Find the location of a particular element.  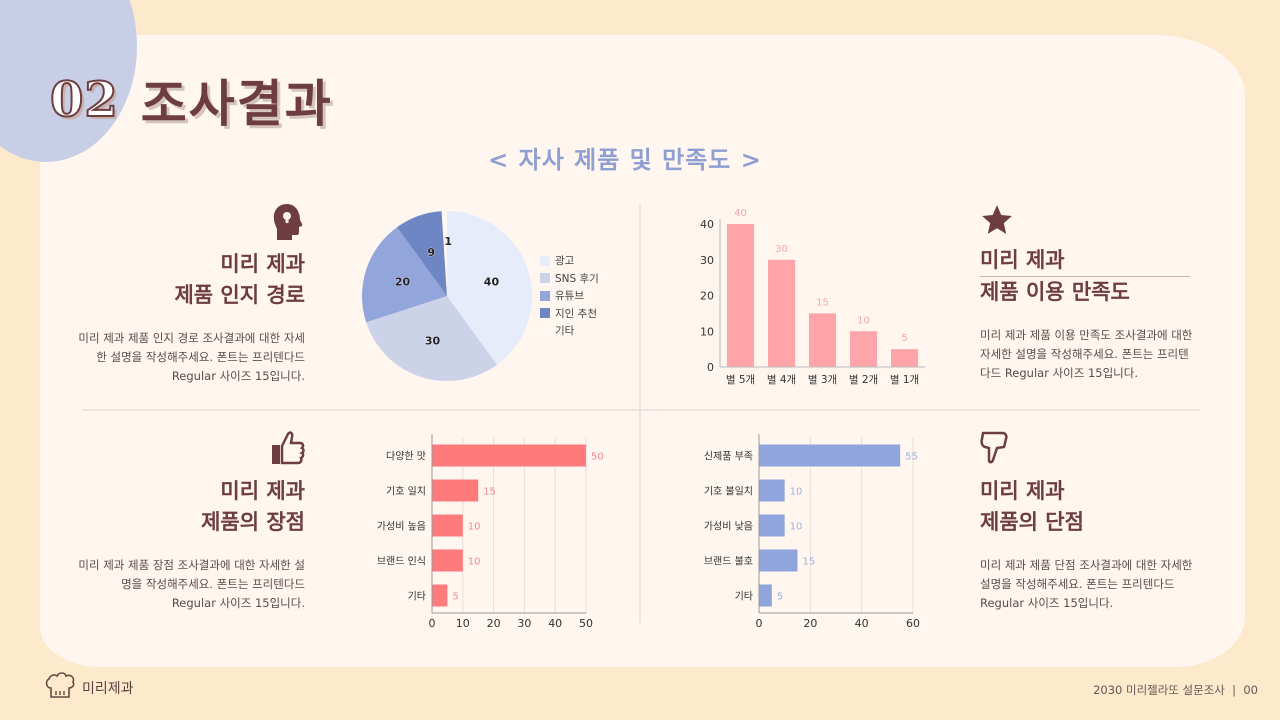

awareness-title-line2: 제품 인지 경로 is located at coordinates (239, 295).